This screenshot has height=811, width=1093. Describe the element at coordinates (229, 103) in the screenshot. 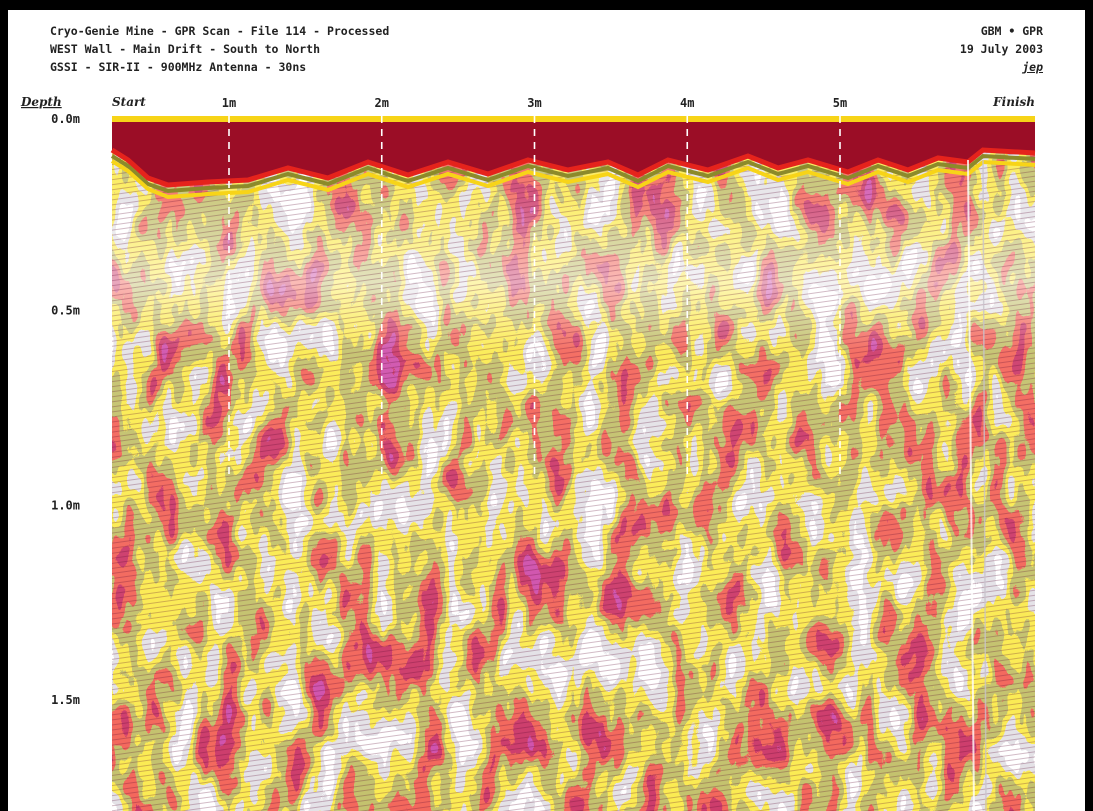

I see `x-tick-label: 1m` at that location.